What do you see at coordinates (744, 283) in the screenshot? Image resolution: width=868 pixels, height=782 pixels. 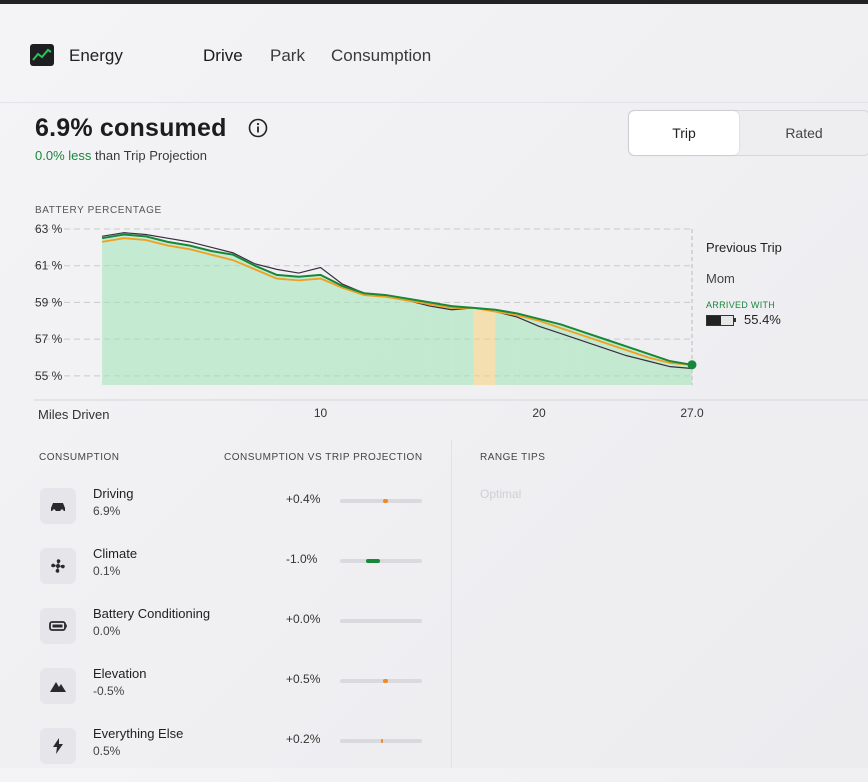 I see `previous-trip-legend: Previous Trip Mom ARRIVED WITH 55.4%` at bounding box center [744, 283].